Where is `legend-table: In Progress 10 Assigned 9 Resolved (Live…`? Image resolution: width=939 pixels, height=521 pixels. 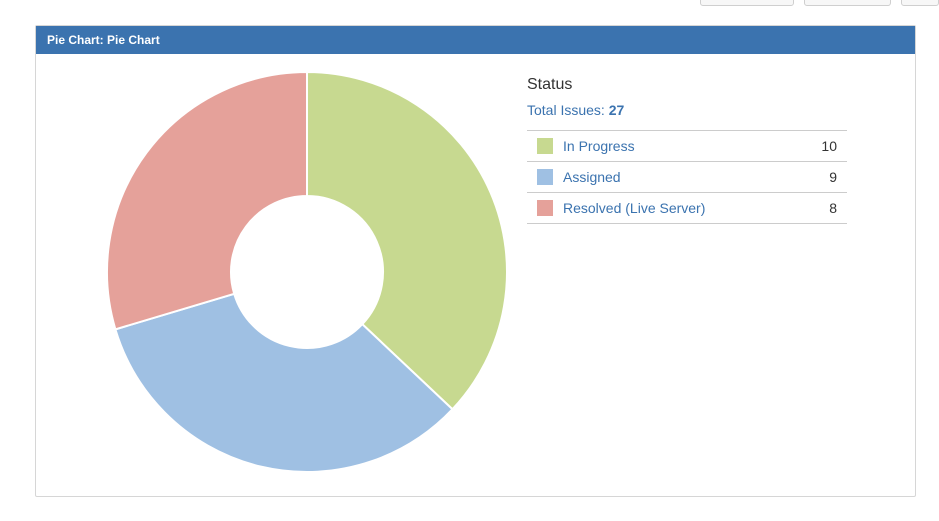 legend-table: In Progress 10 Assigned 9 Resolved (Live… is located at coordinates (687, 177).